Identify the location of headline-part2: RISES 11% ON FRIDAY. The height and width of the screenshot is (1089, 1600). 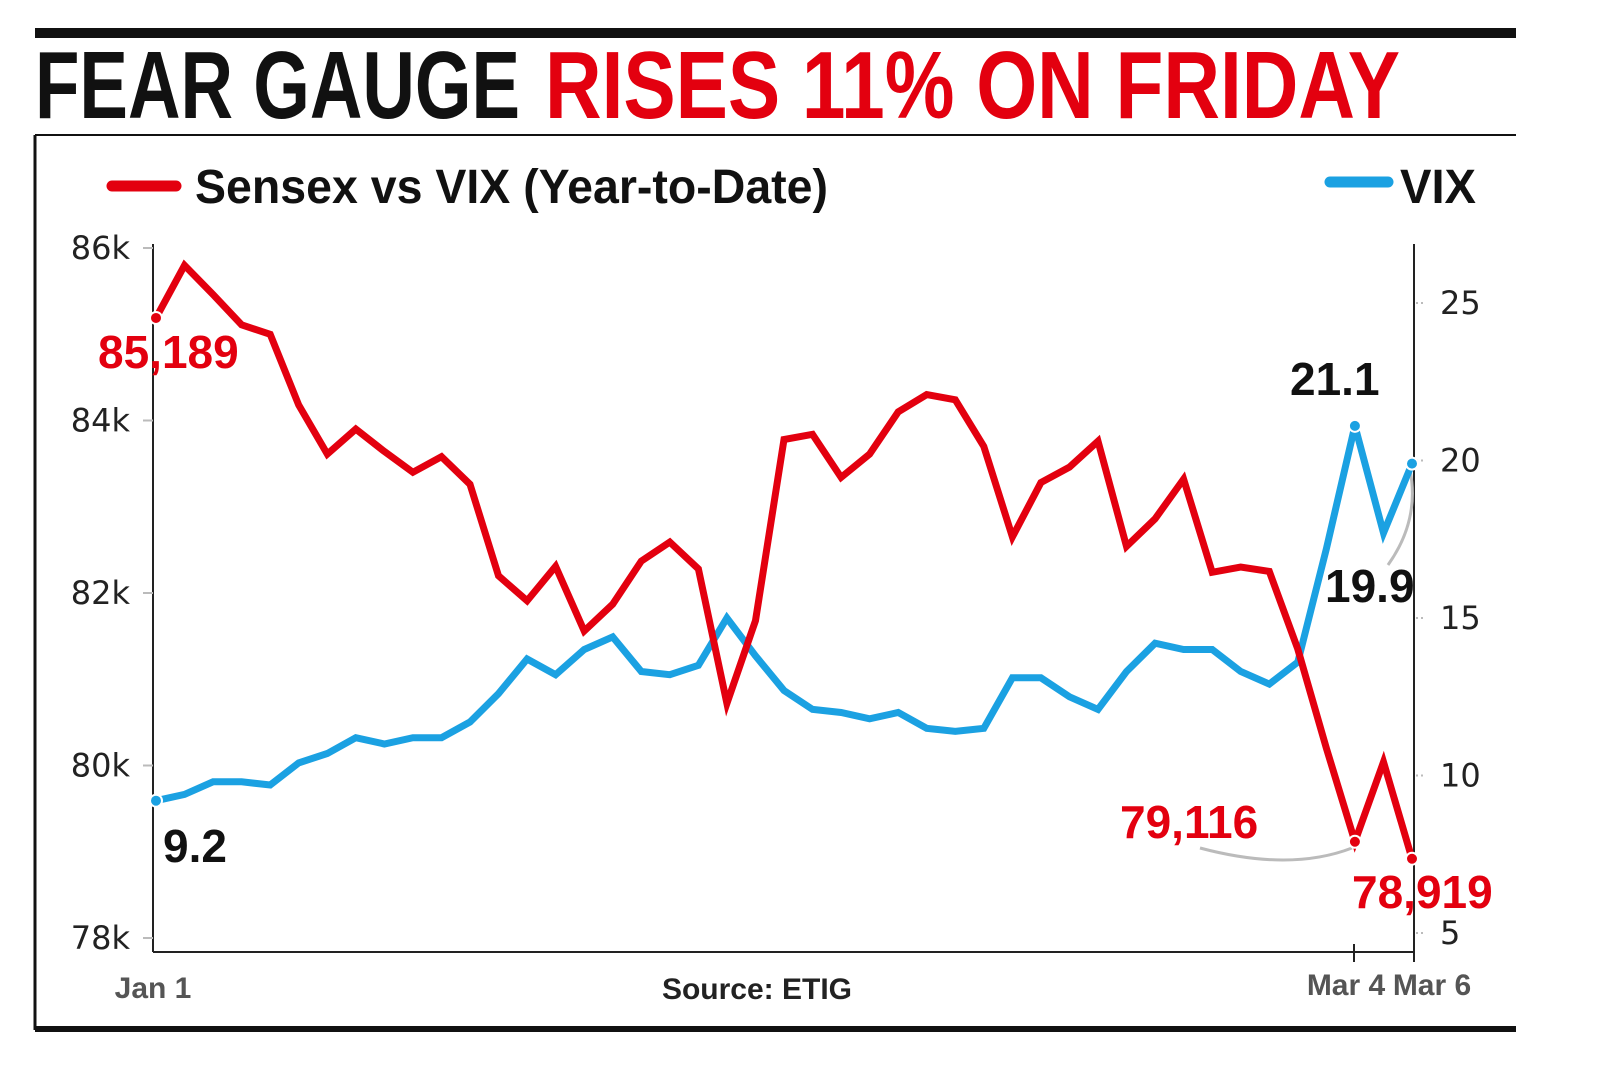
(972, 85).